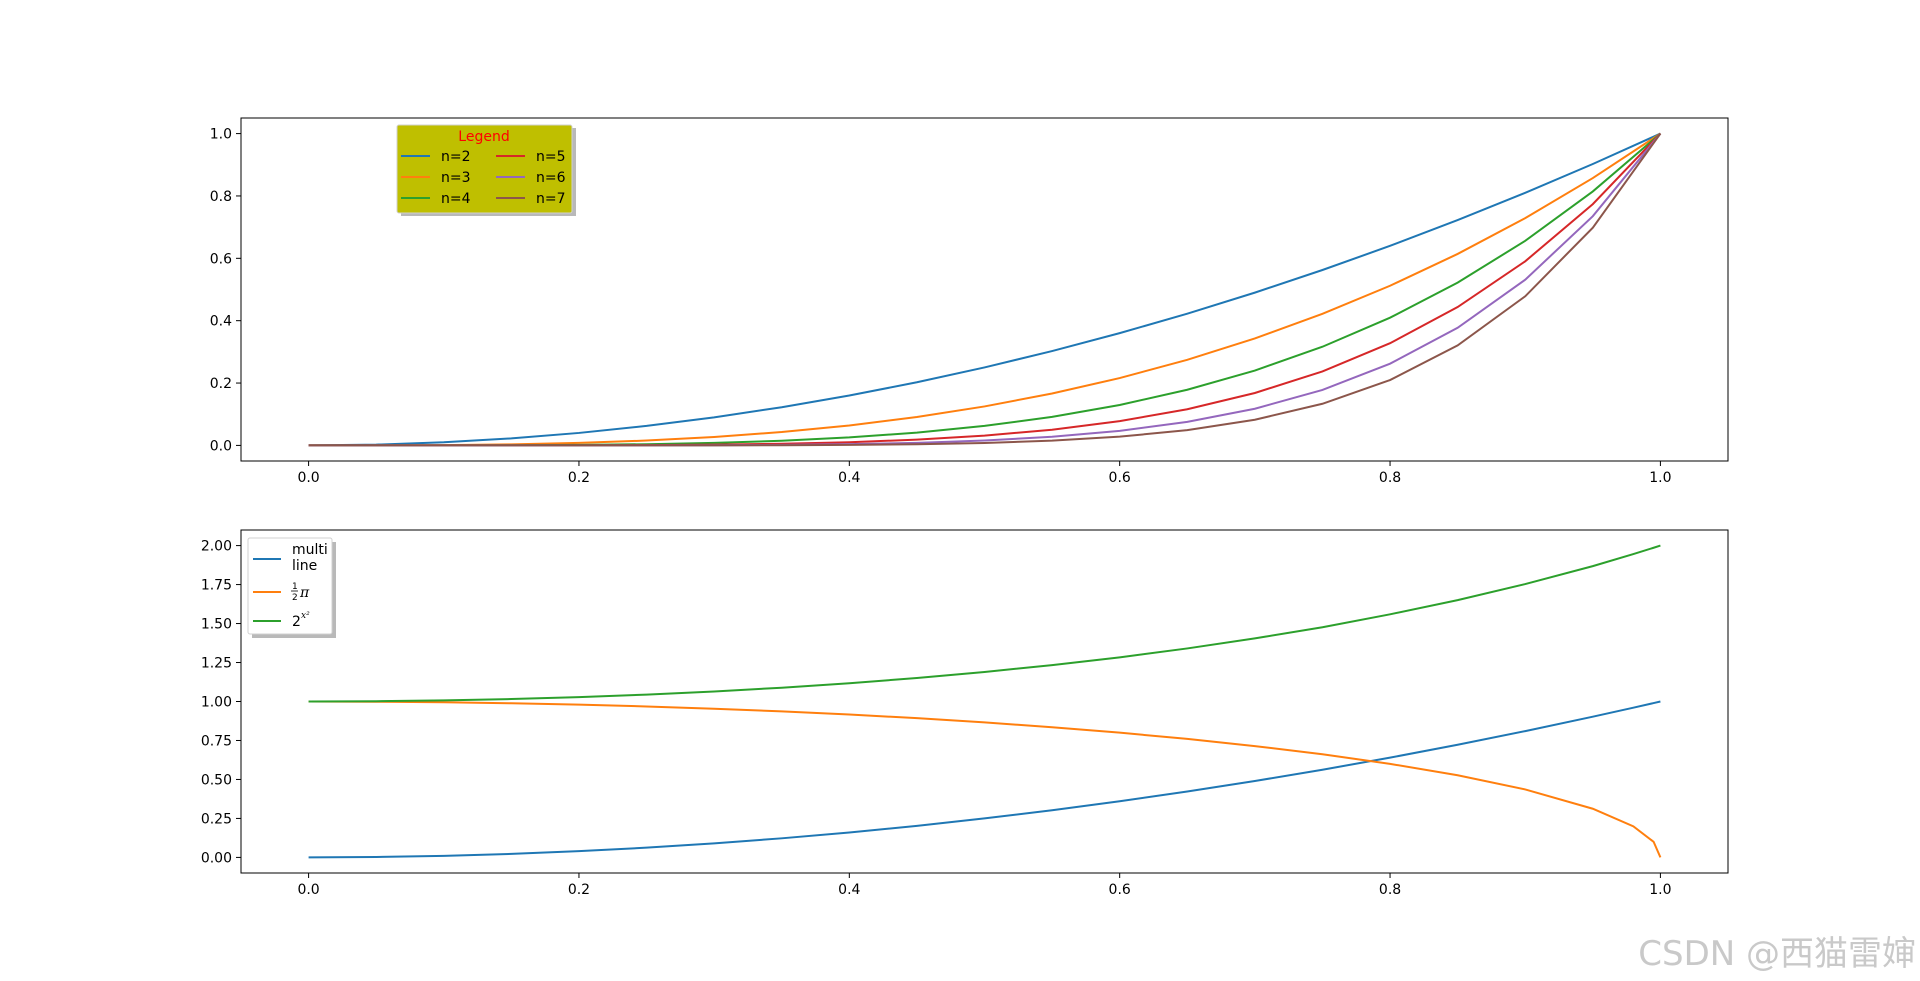 The width and height of the screenshot is (1920, 981). Describe the element at coordinates (216, 819) in the screenshot. I see `y-tick-label: 0.25` at that location.